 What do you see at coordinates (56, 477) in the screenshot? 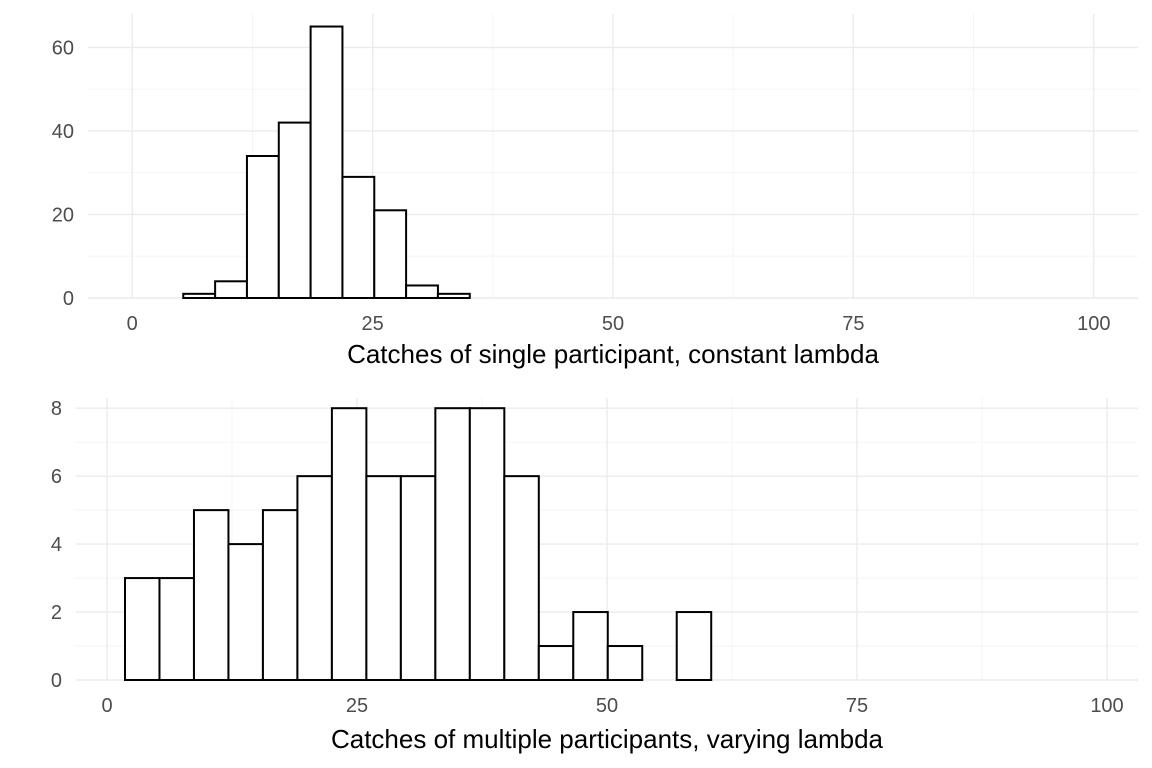
I see `y-tick-label: 6` at bounding box center [56, 477].